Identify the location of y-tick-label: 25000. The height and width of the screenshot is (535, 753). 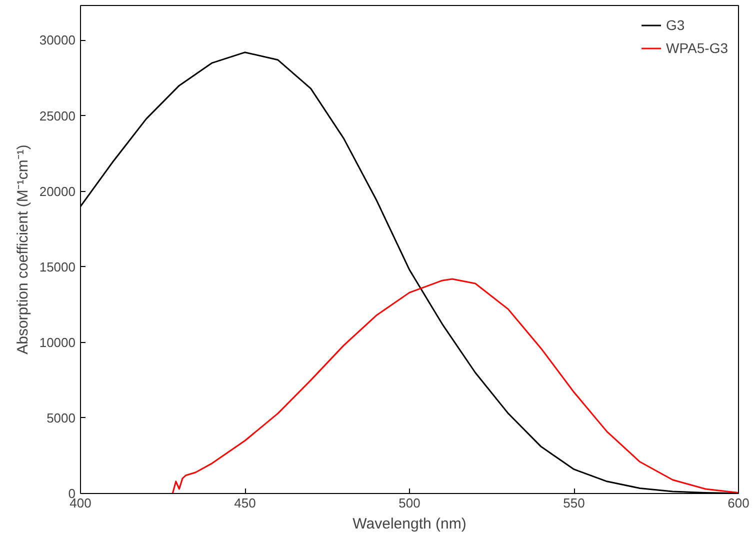
(57, 116).